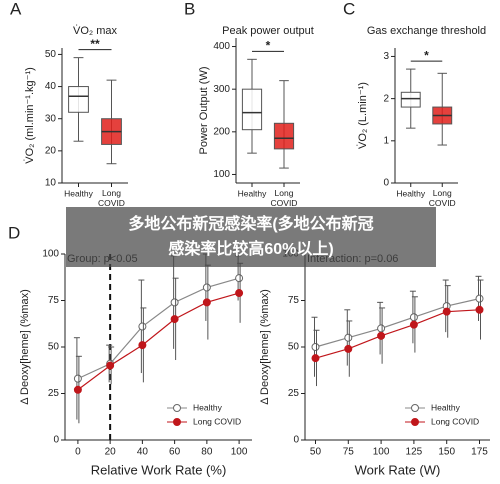 This screenshot has width=500, height=484. I want to click on y-tick-label: 10, so click(51, 183).